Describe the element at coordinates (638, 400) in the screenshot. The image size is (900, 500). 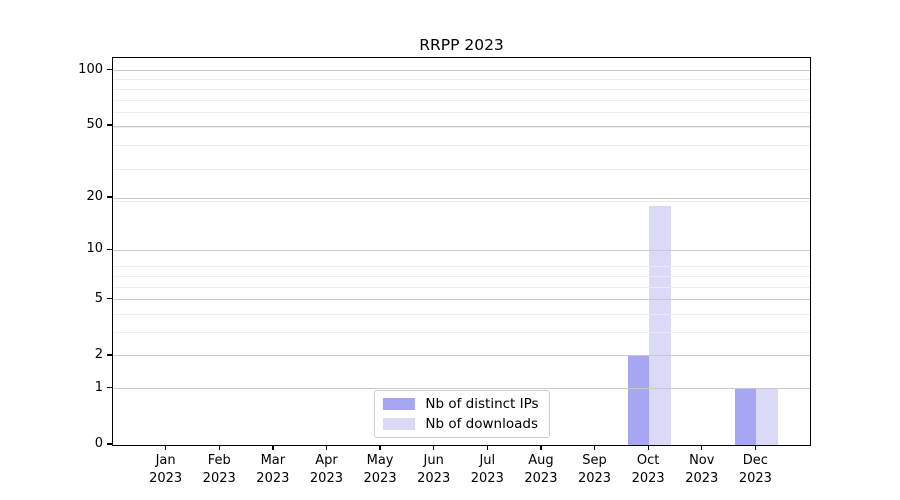
I see `bar-oct-distinct-ips` at that location.